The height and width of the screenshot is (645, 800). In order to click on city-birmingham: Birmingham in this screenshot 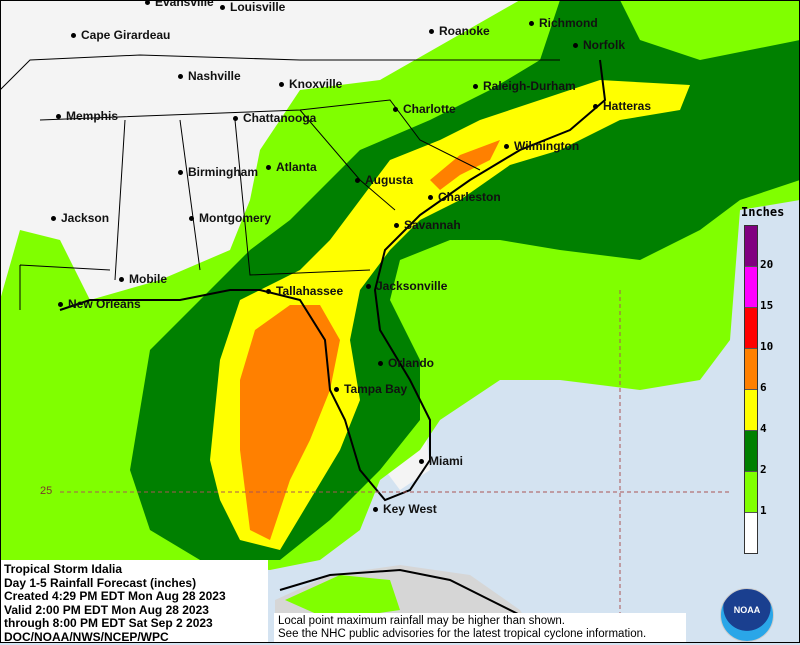, I will do `click(218, 172)`.